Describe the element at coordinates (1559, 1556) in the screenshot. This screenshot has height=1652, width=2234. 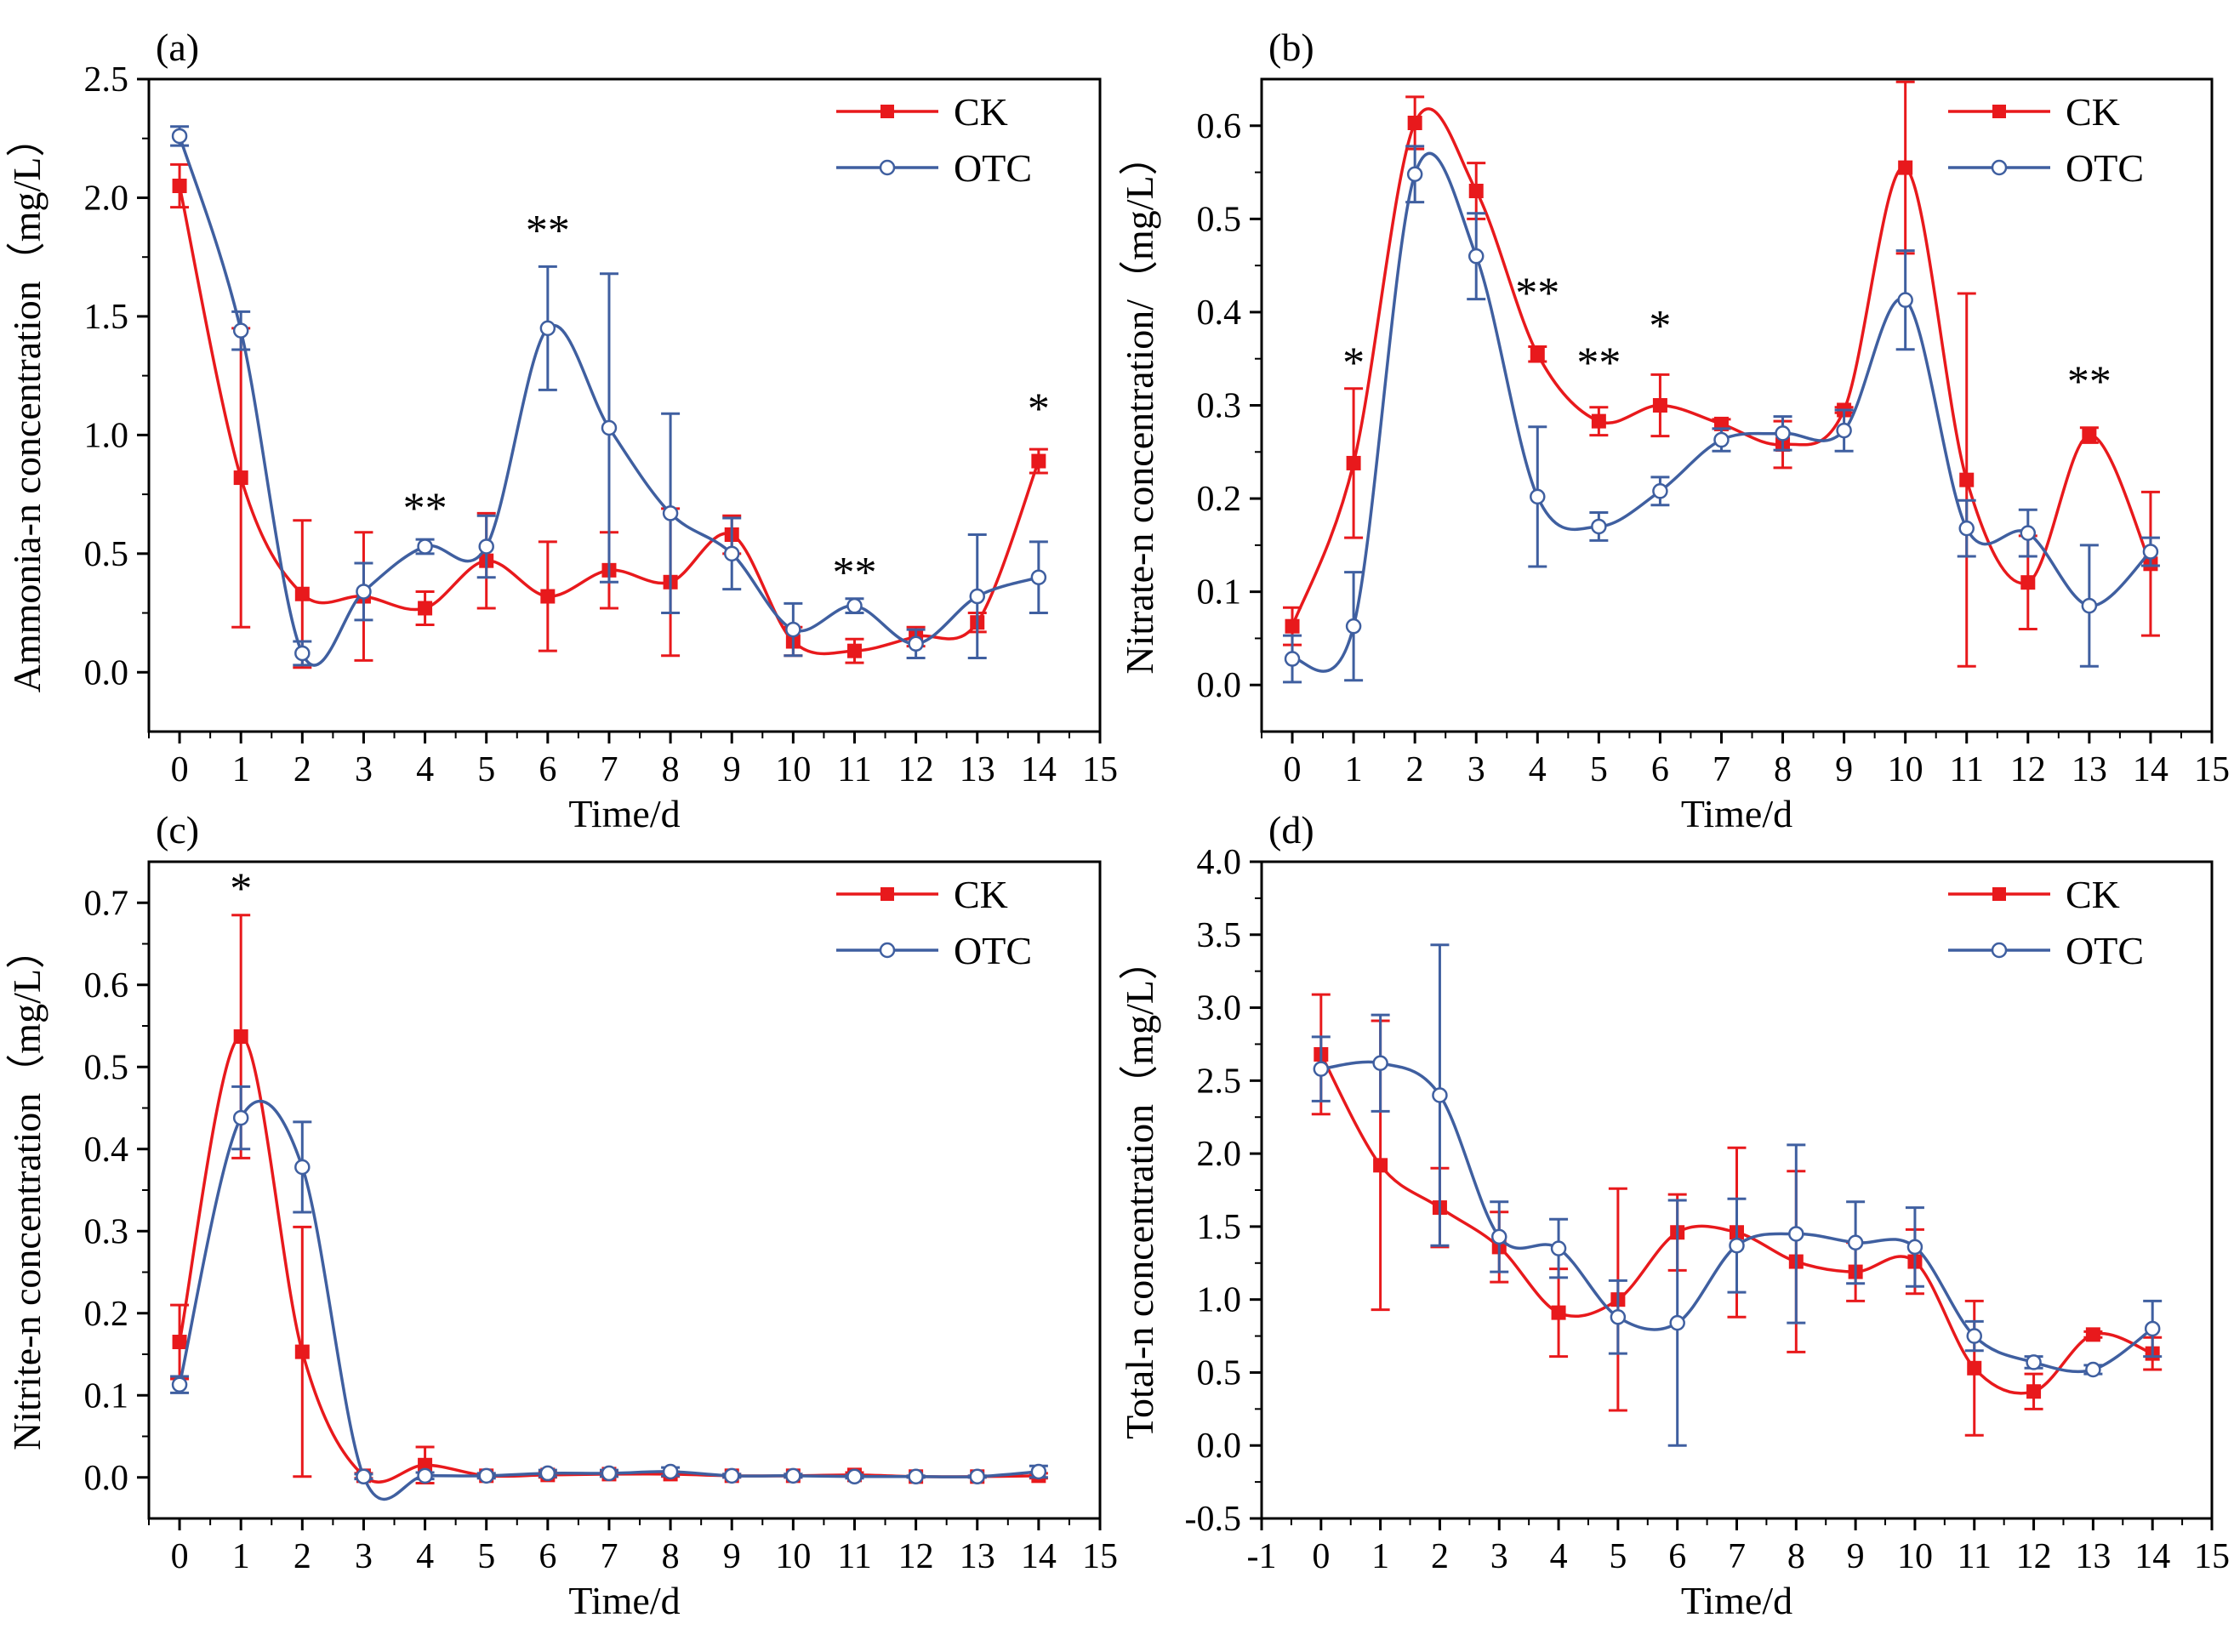
I see `x-tick-label: 4` at that location.